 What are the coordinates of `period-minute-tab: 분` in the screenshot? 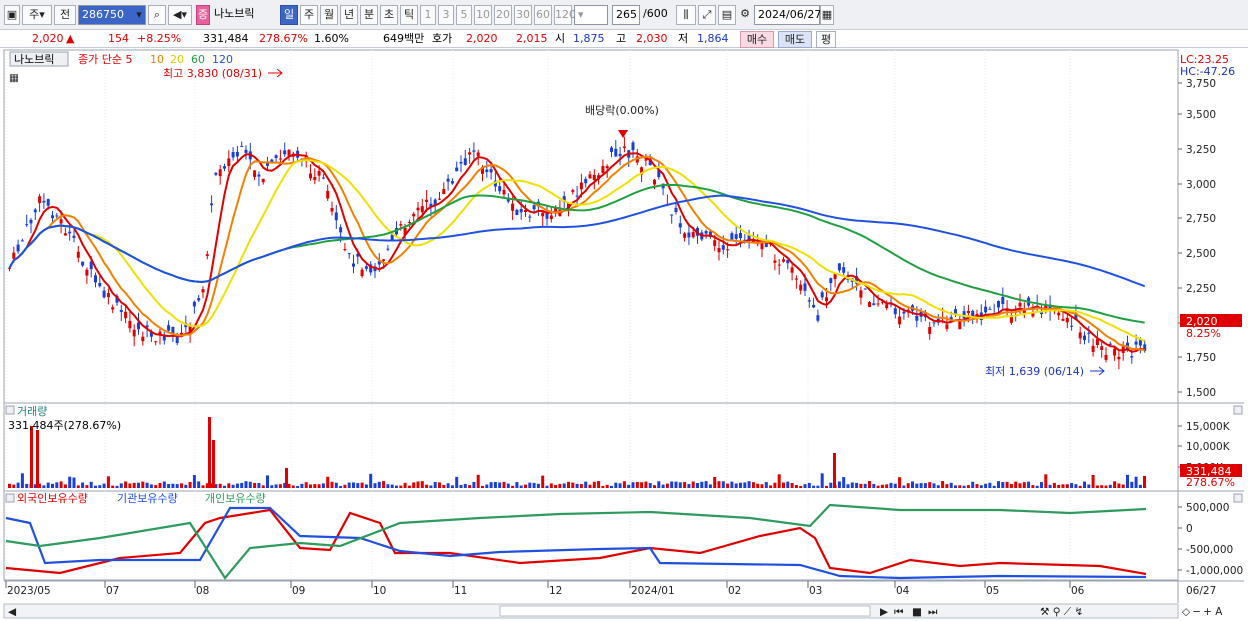 It's located at (369, 15).